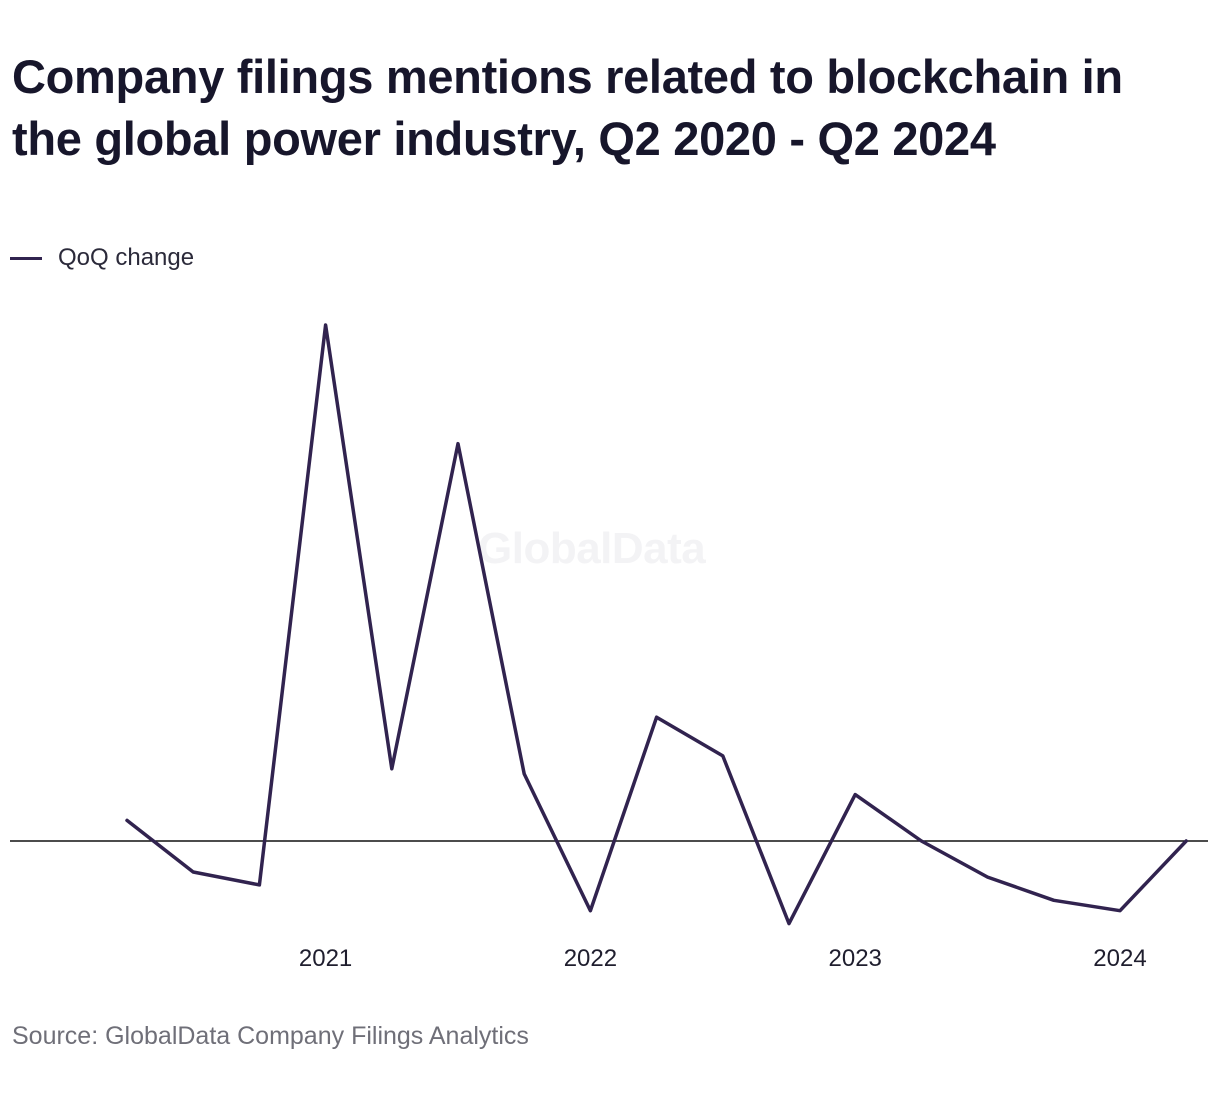  What do you see at coordinates (855, 958) in the screenshot?
I see `x-tick-label: 2023` at bounding box center [855, 958].